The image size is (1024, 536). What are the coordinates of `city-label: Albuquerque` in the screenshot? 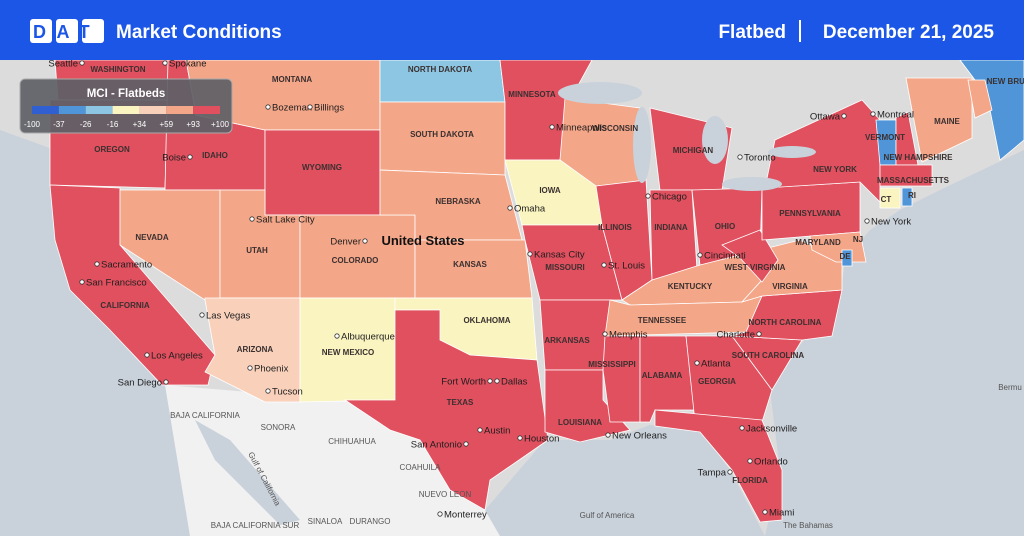 It's located at (368, 337).